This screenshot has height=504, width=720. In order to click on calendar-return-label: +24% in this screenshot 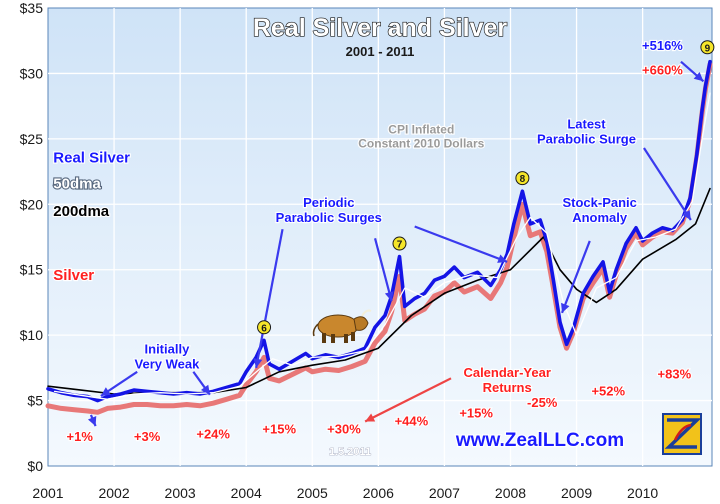, I will do `click(213, 434)`.